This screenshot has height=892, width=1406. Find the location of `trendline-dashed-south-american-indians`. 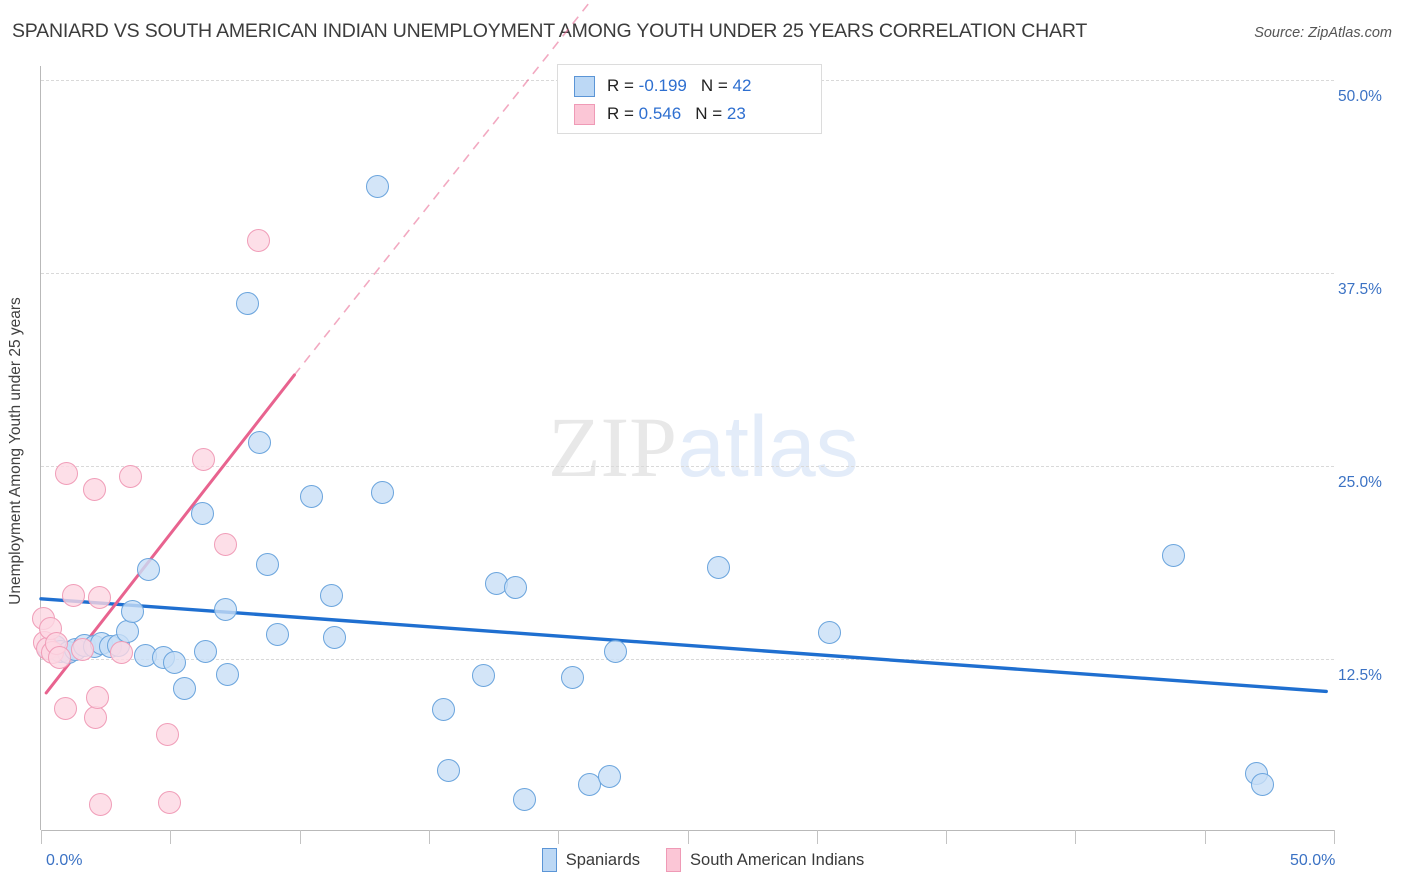

trendline-dashed-south-american-indians is located at coordinates (441, 189).